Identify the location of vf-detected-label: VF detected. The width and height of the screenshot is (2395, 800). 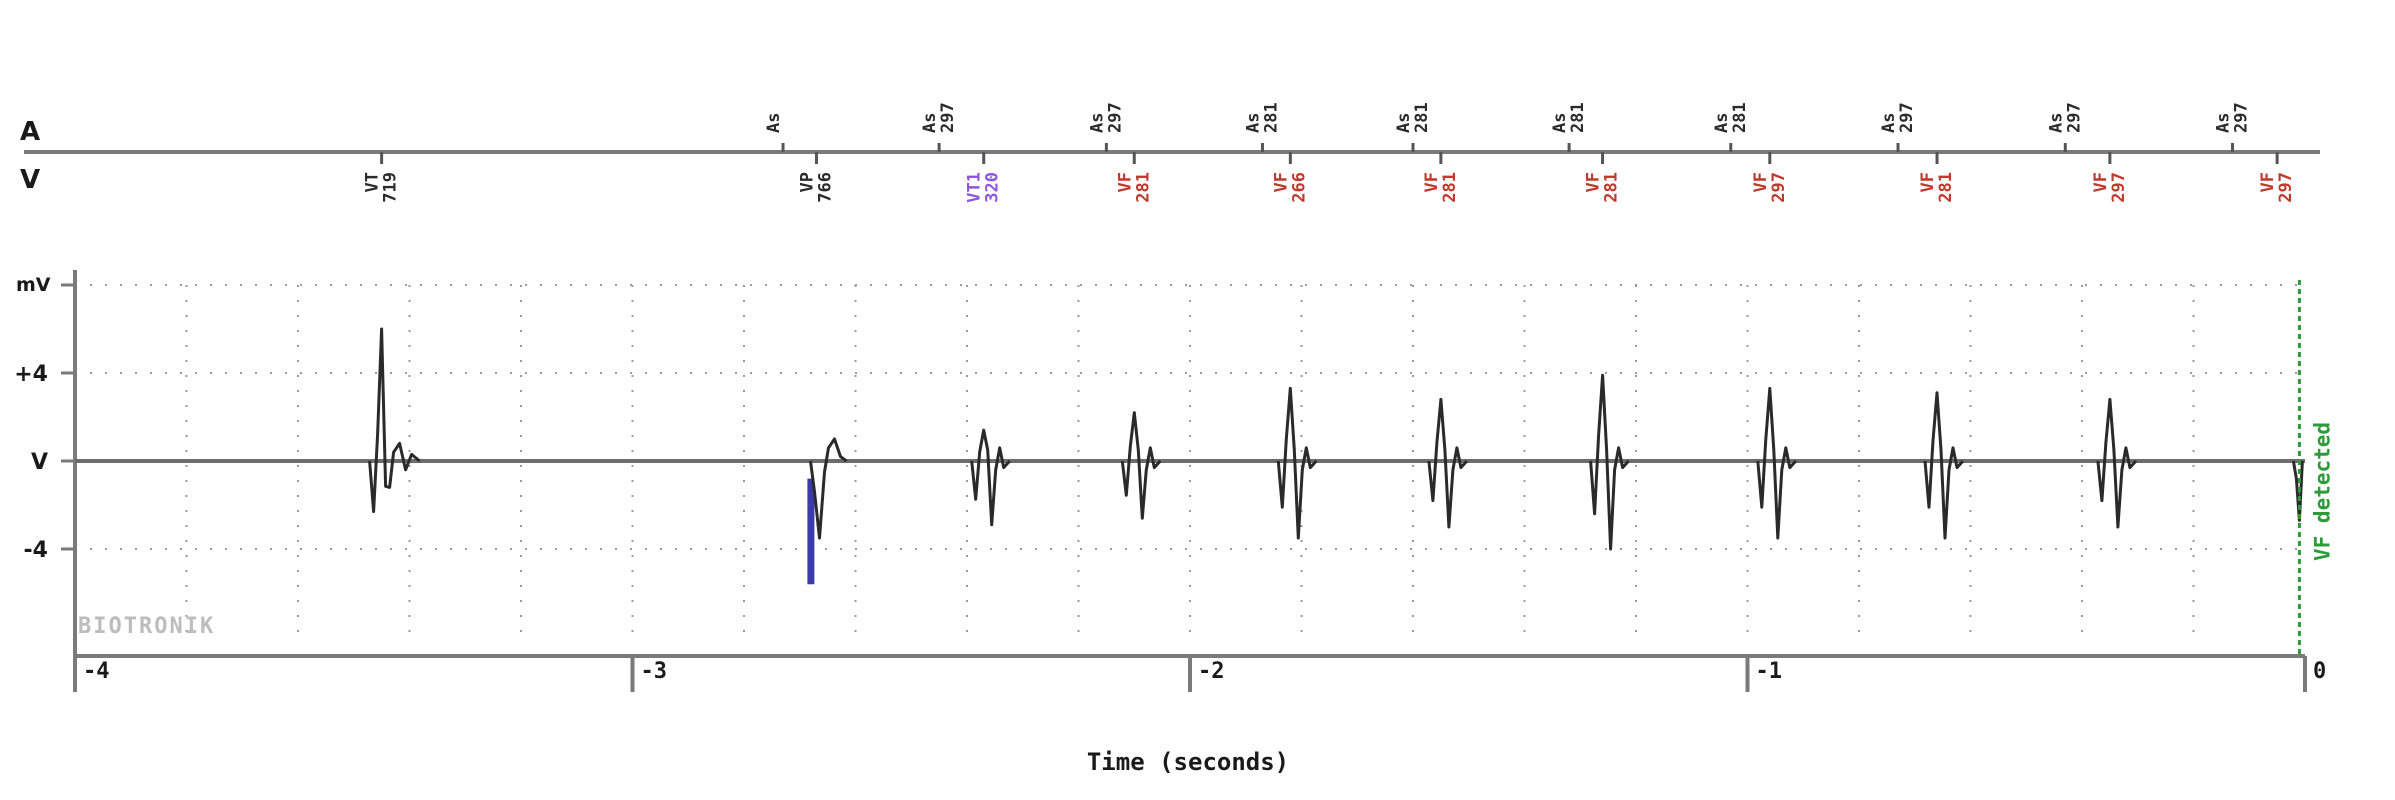
(2322, 491).